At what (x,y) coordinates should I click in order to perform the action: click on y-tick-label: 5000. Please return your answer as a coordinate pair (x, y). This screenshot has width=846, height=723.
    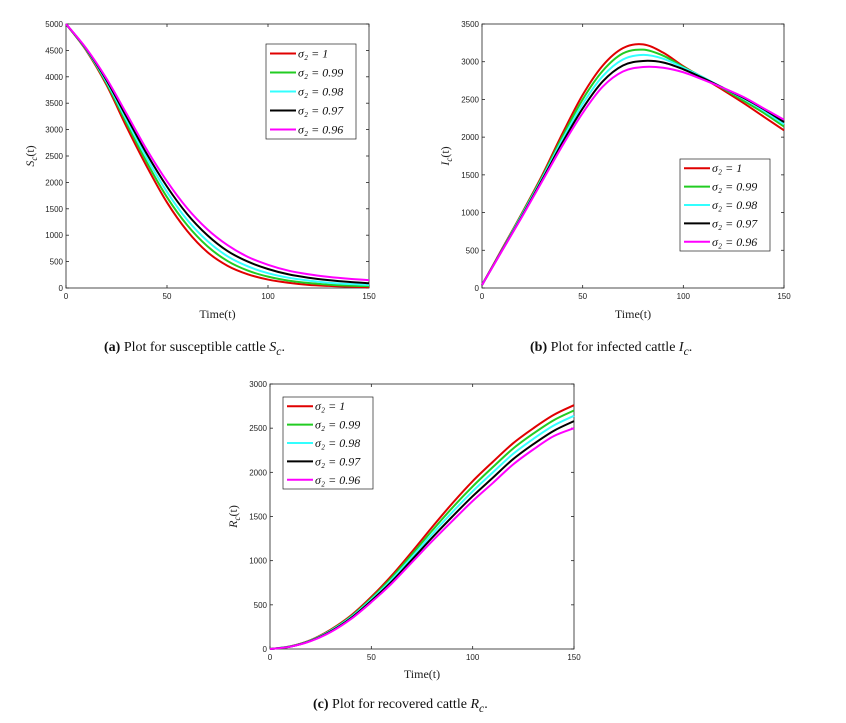
    Looking at the image, I should click on (54, 24).